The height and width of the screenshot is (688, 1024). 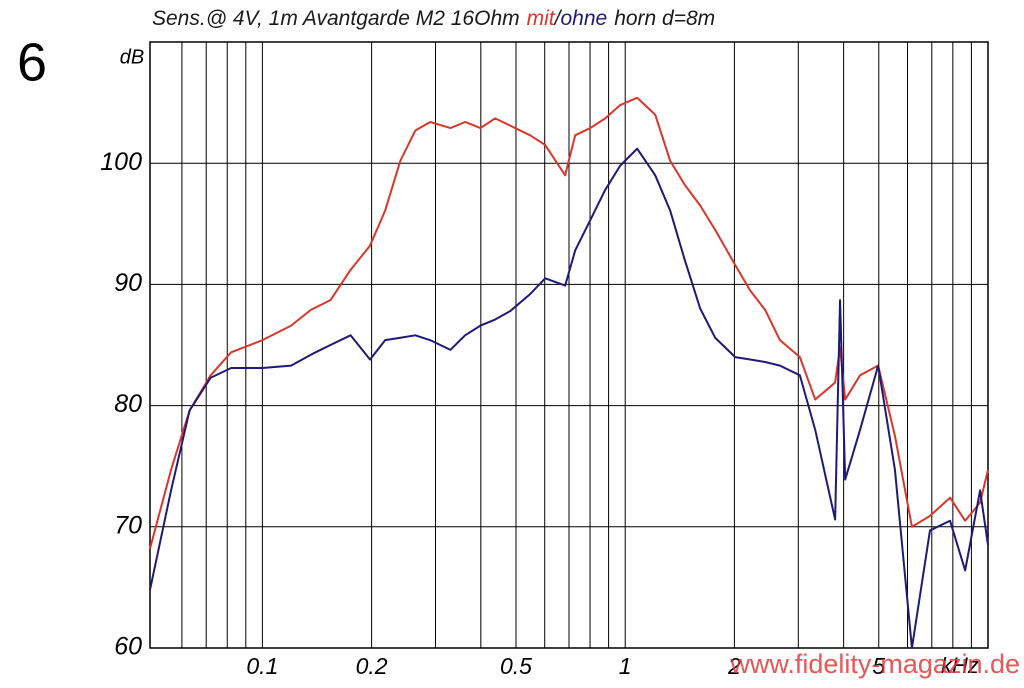 What do you see at coordinates (625, 666) in the screenshot?
I see `x-tick-label: 1` at bounding box center [625, 666].